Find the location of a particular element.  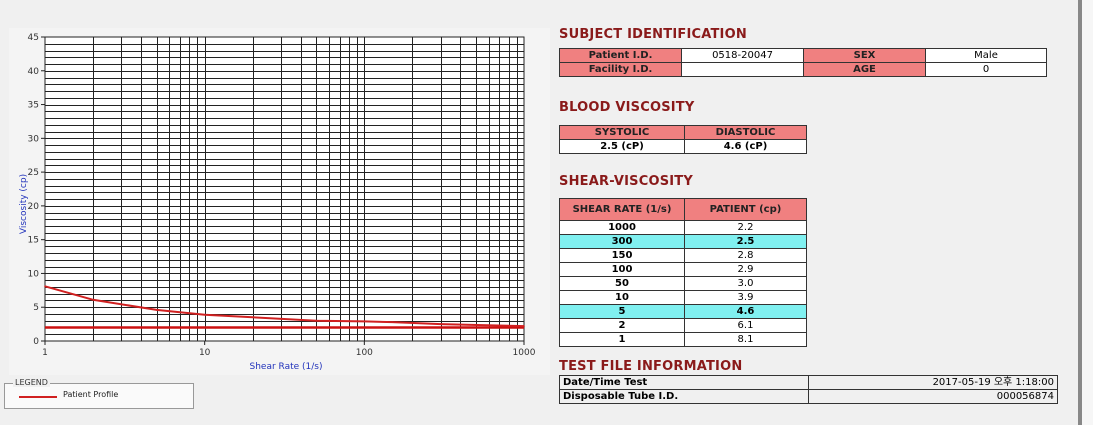

shear-row: 1 8.1 is located at coordinates (683, 339).